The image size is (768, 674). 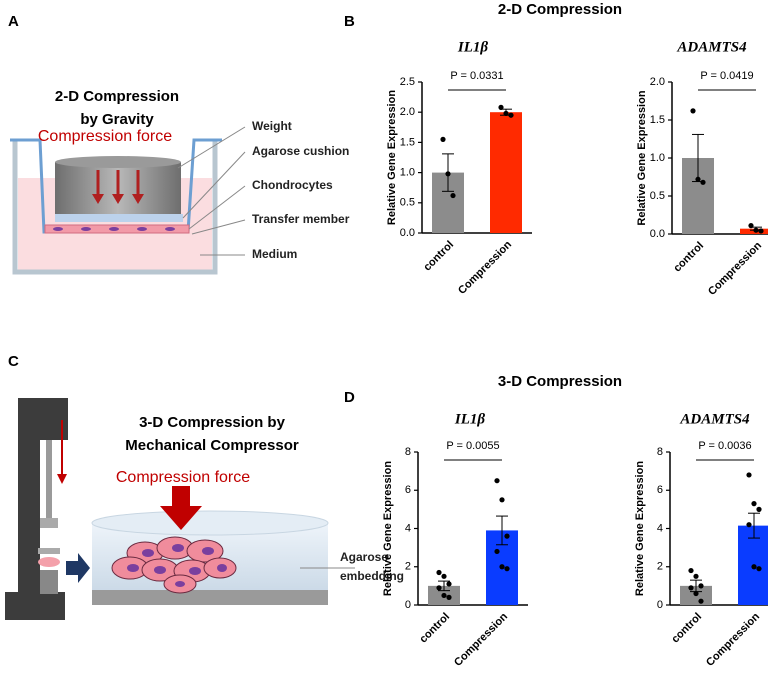 What do you see at coordinates (476, 76) in the screenshot?
I see `p-value: P = 0.0331` at bounding box center [476, 76].